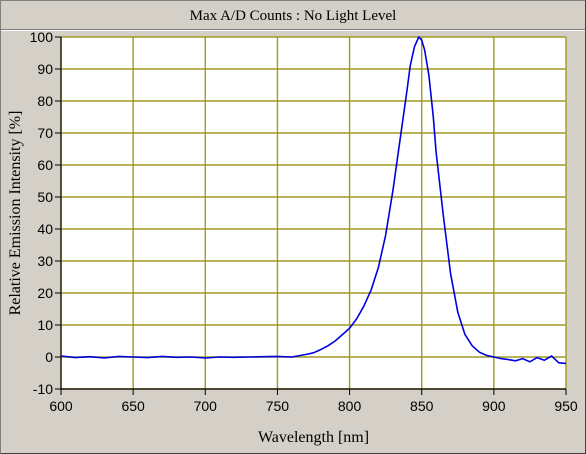 This screenshot has width=586, height=454. Describe the element at coordinates (313, 437) in the screenshot. I see `x-axis-title: Wavelength [nm]` at that location.